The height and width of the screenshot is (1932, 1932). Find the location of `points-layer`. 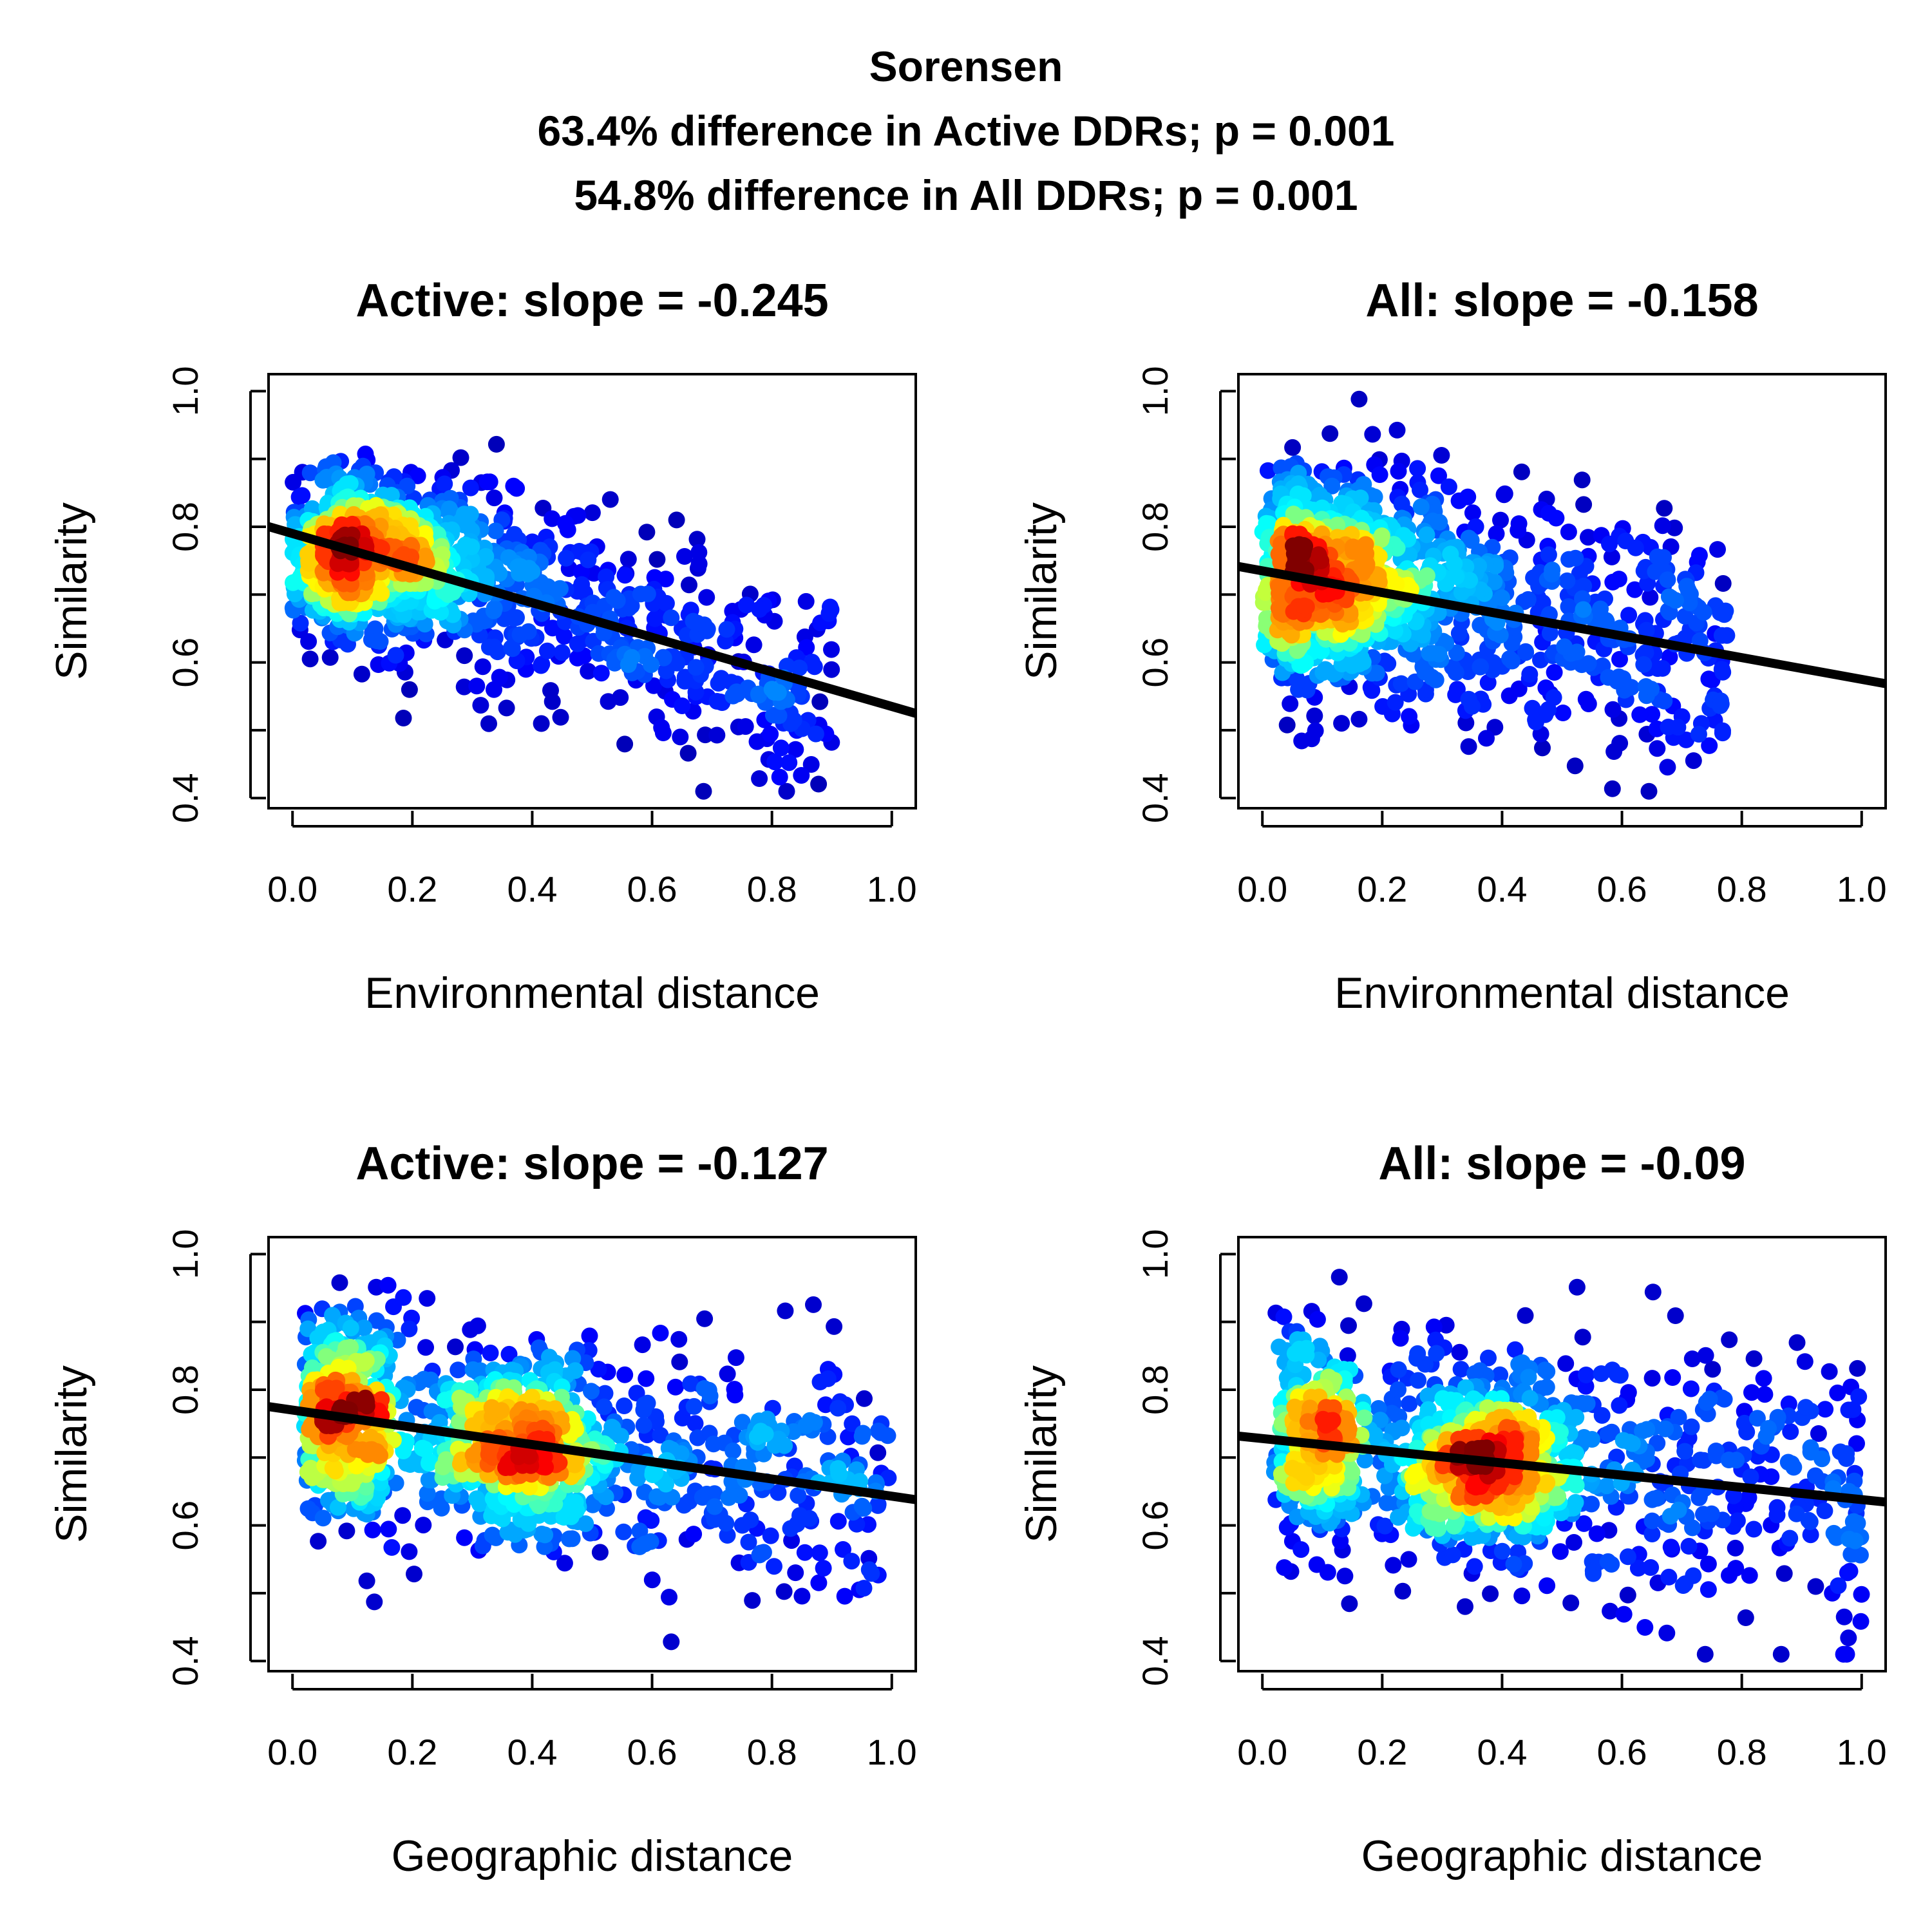

points-layer is located at coordinates (1495, 595).